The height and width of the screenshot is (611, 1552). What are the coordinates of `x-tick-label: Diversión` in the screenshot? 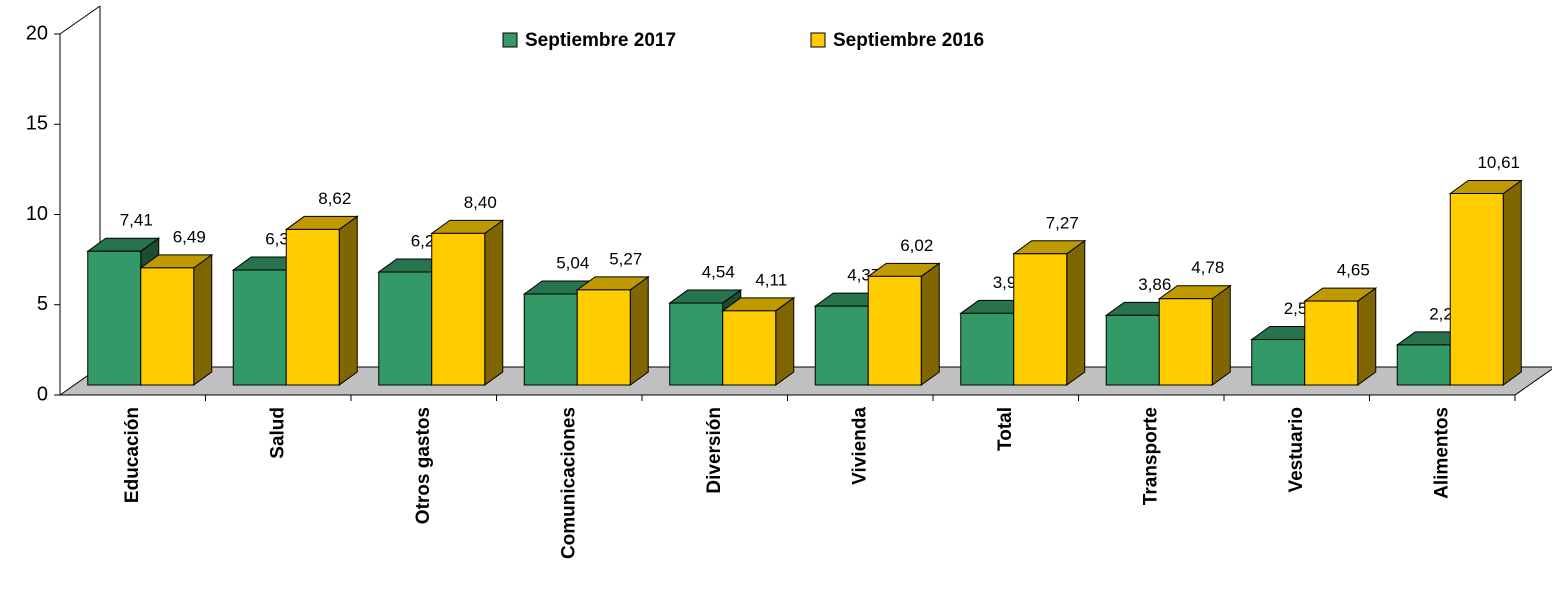 It's located at (714, 450).